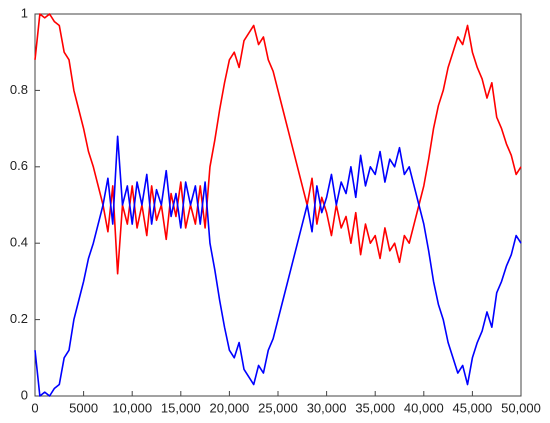 The width and height of the screenshot is (550, 423). What do you see at coordinates (521, 407) in the screenshot?
I see `x-tick-label: 50,000` at bounding box center [521, 407].